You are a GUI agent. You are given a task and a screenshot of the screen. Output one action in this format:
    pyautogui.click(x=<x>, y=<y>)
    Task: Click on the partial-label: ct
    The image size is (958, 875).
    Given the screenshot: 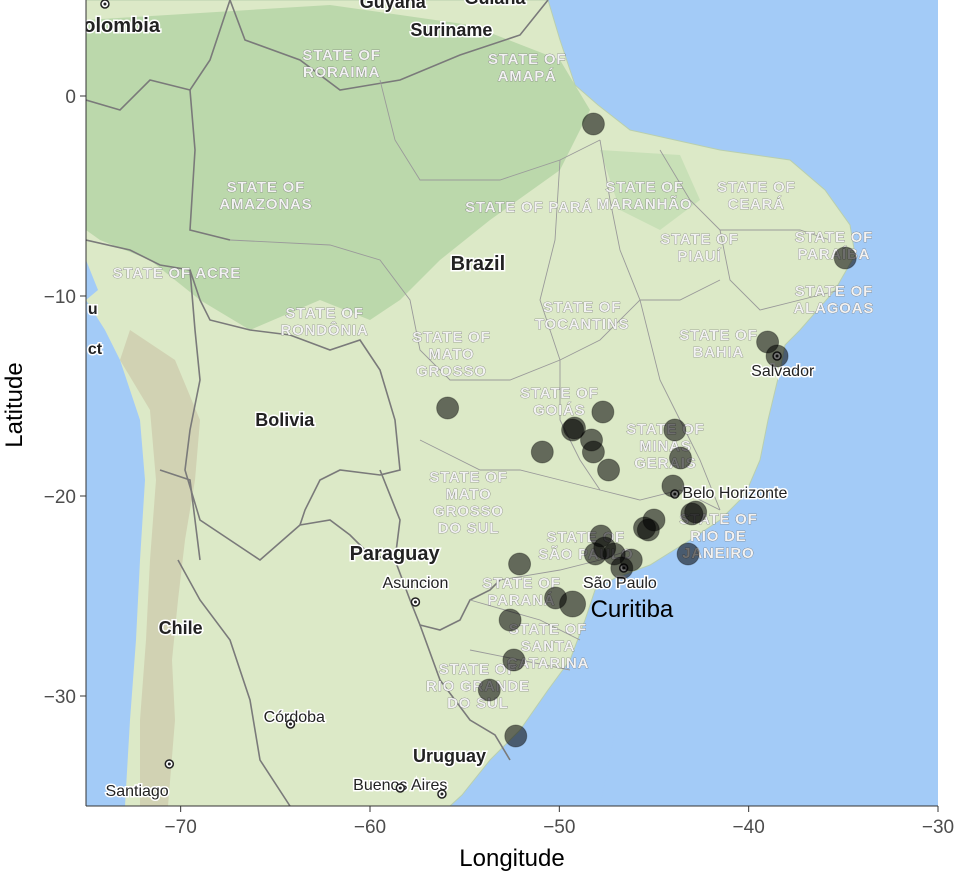 What is the action you would take?
    pyautogui.click(x=95, y=349)
    